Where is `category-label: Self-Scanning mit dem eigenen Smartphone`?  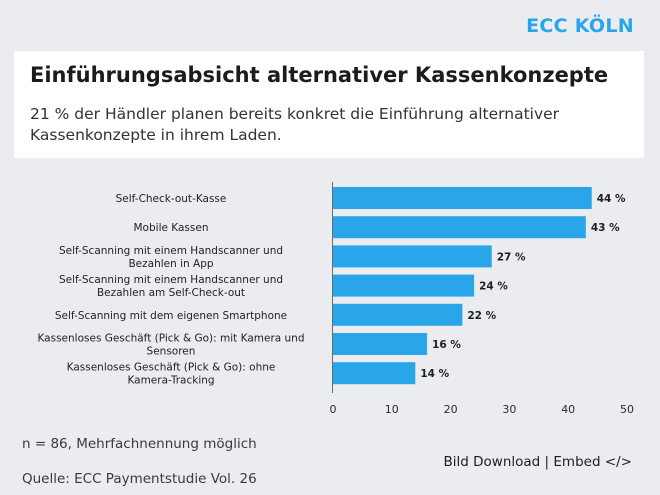 category-label: Self-Scanning mit dem eigenen Smartphone is located at coordinates (171, 316).